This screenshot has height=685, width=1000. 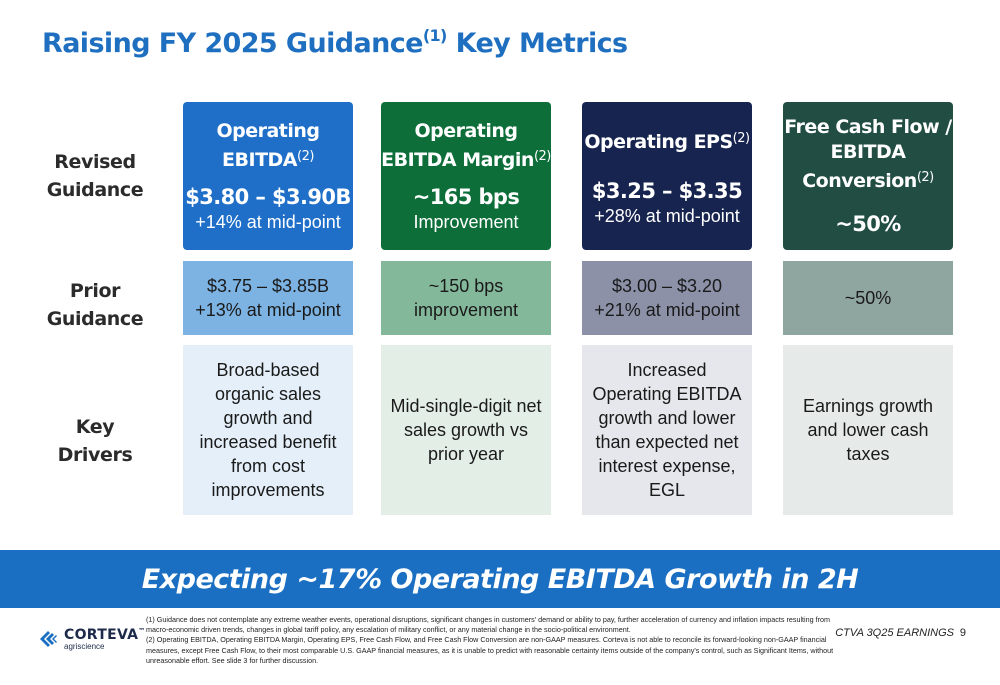 I want to click on corteva-logo: CORTEVA™ agriscience, so click(x=91, y=639).